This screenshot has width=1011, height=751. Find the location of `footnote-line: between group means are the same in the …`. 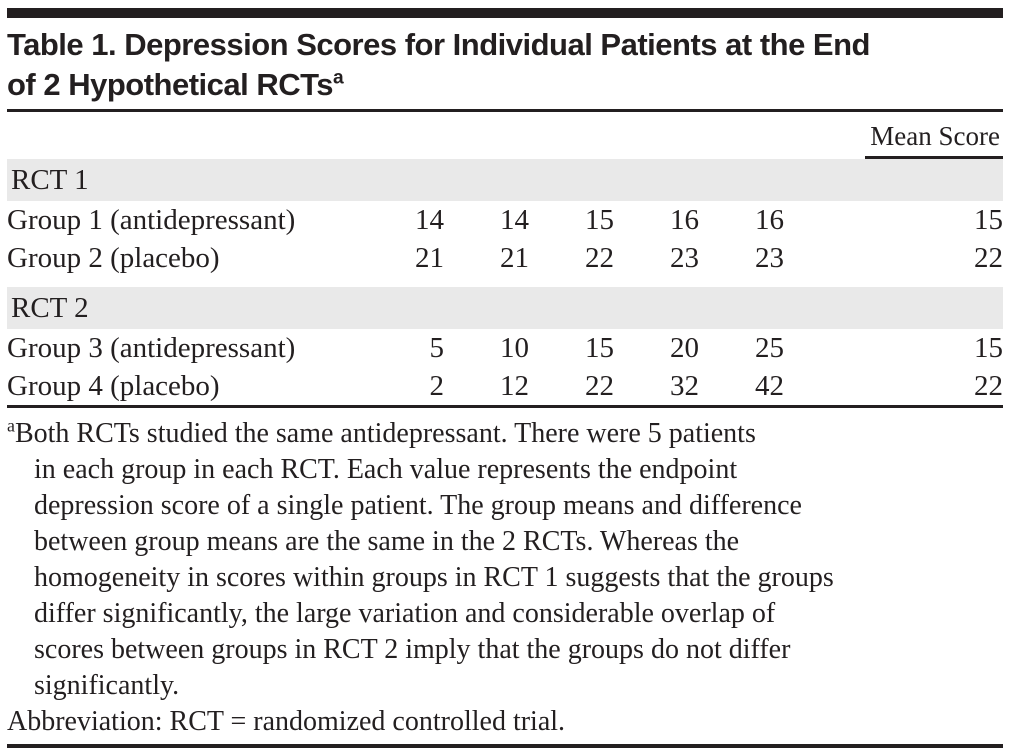

footnote-line: between group means are the same in the … is located at coordinates (387, 541).